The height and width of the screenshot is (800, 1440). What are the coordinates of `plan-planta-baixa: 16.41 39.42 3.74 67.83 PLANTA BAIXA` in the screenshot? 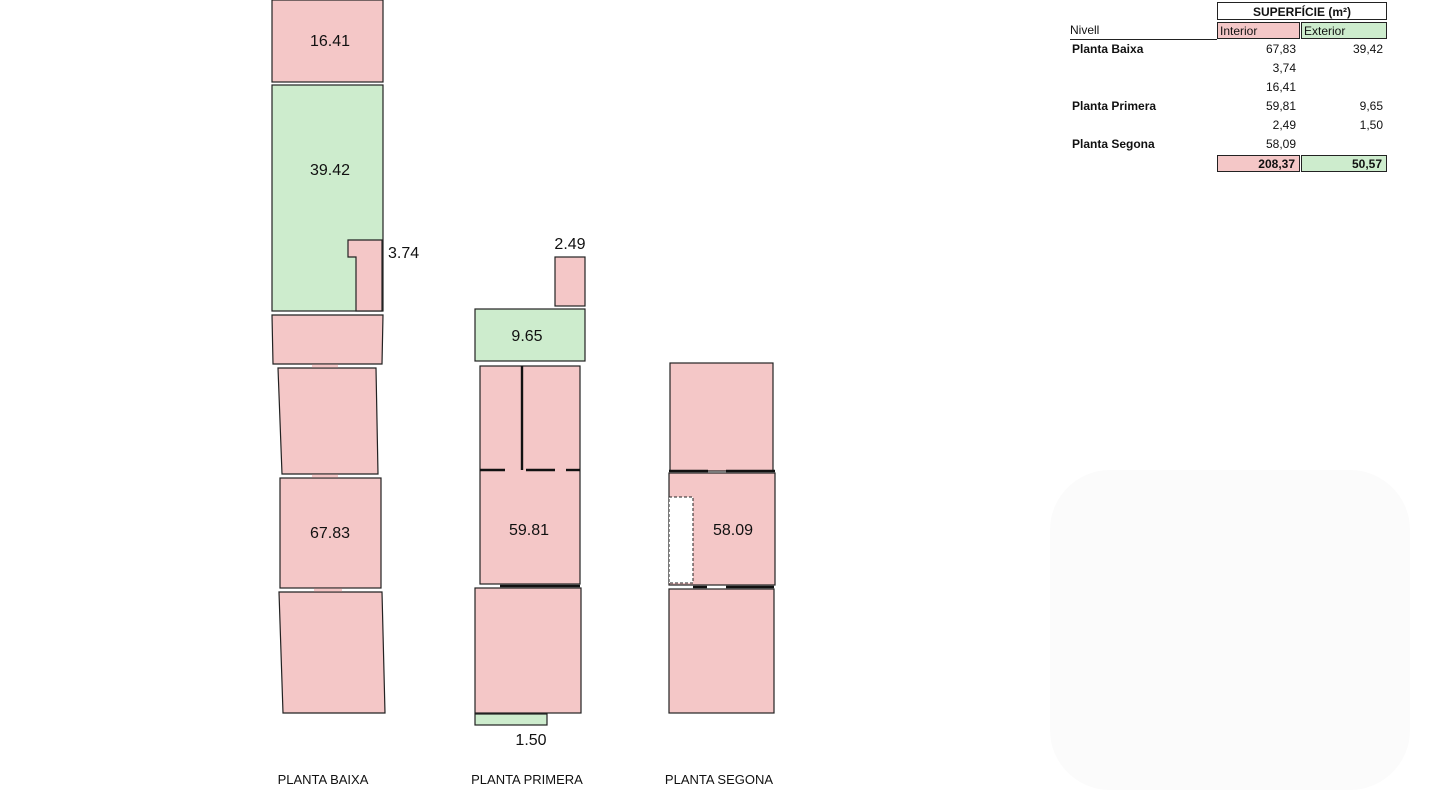 It's located at (345, 393).